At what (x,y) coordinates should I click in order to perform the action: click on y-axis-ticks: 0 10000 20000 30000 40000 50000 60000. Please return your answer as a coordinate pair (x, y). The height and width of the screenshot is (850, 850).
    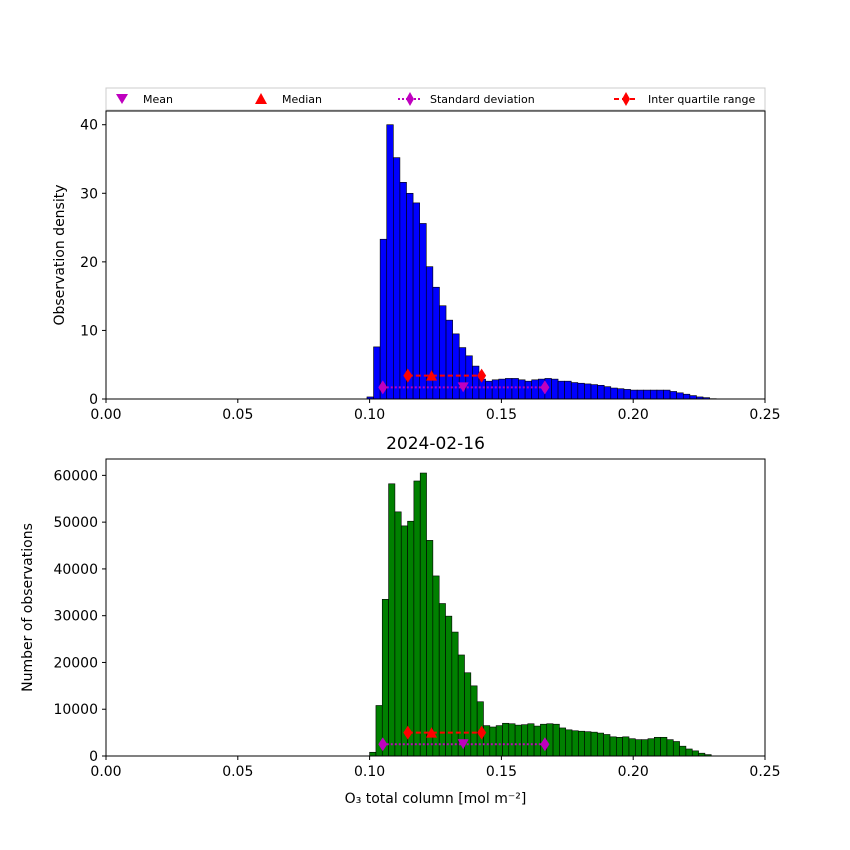
    Looking at the image, I should click on (79, 616).